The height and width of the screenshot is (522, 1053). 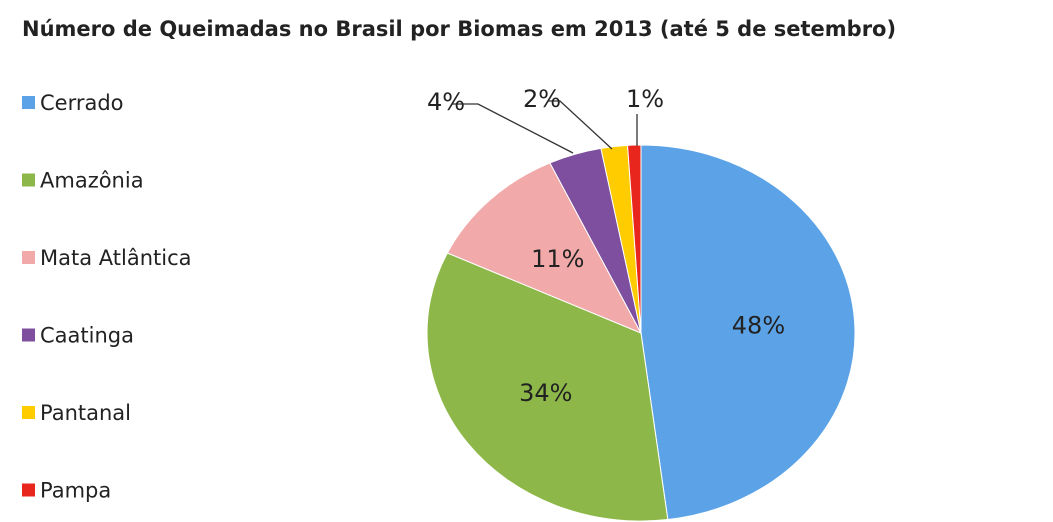 What do you see at coordinates (557, 259) in the screenshot?
I see `data-label: 11%` at bounding box center [557, 259].